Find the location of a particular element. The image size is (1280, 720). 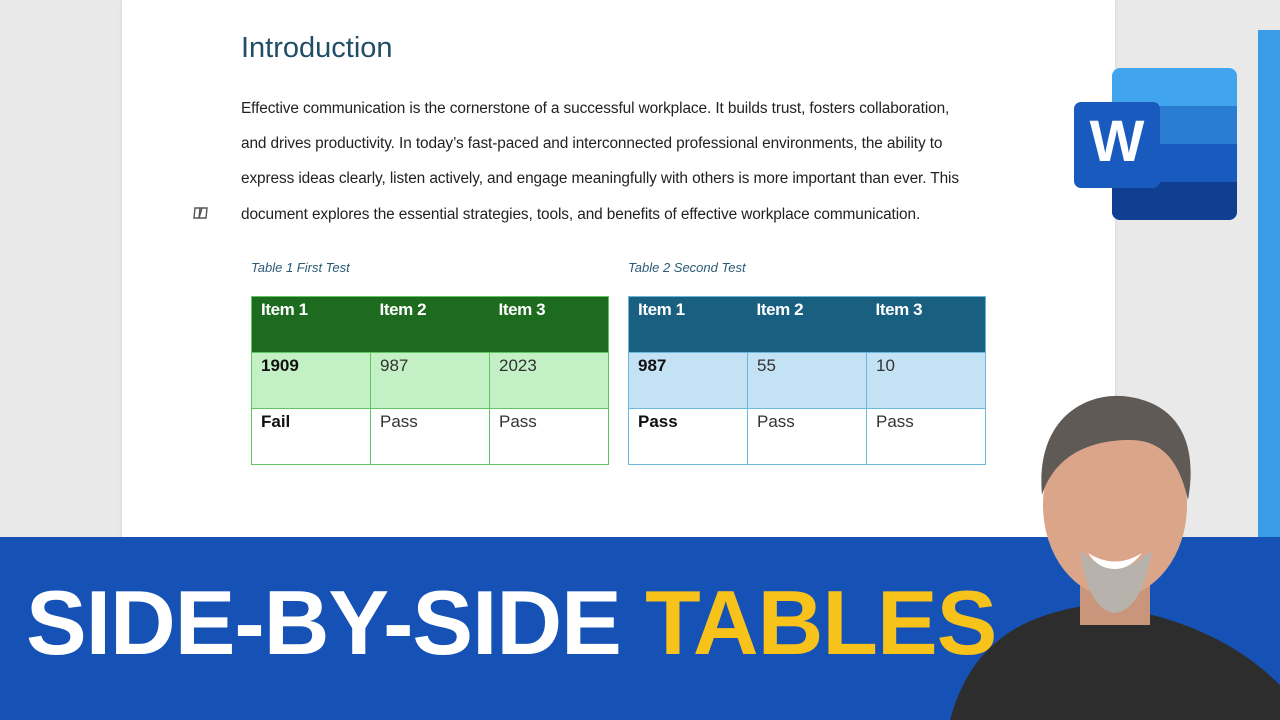

word-icon-letter: W is located at coordinates (1117, 141).